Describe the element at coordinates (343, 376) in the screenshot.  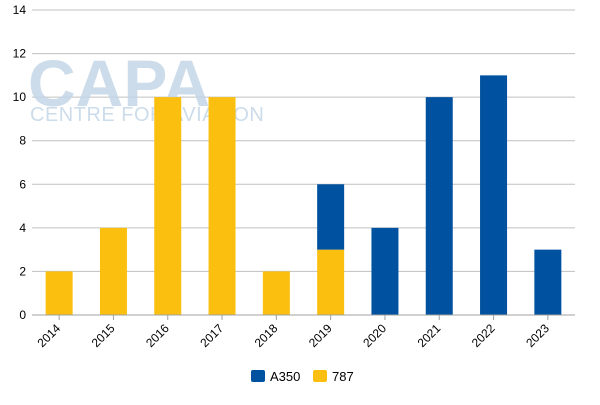
I see `legend-label: 787` at that location.